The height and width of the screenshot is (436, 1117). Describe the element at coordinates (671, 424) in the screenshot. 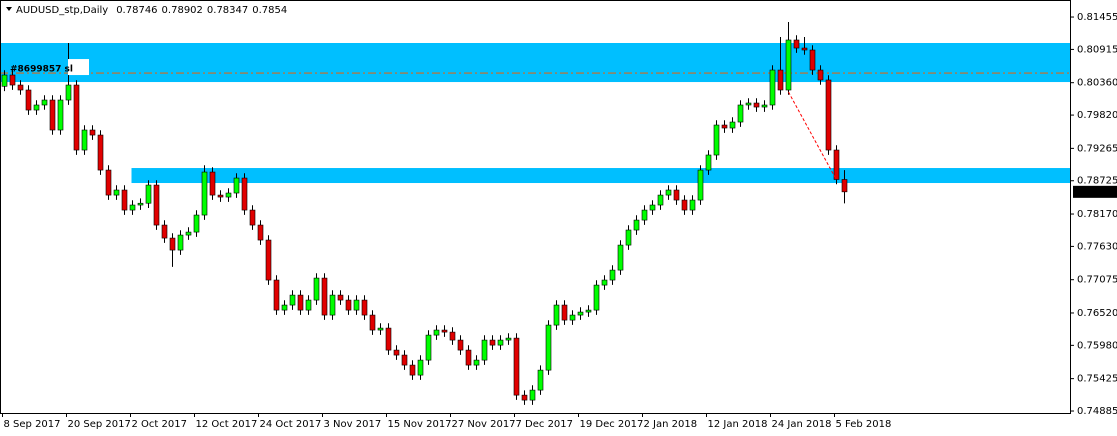

I see `x-tick-label: 2 Jan 2018` at that location.